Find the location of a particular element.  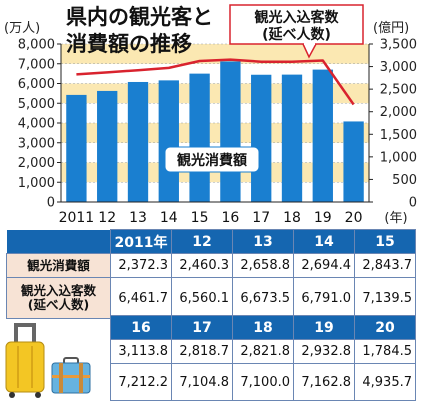

year-header: 14 is located at coordinates (324, 242).